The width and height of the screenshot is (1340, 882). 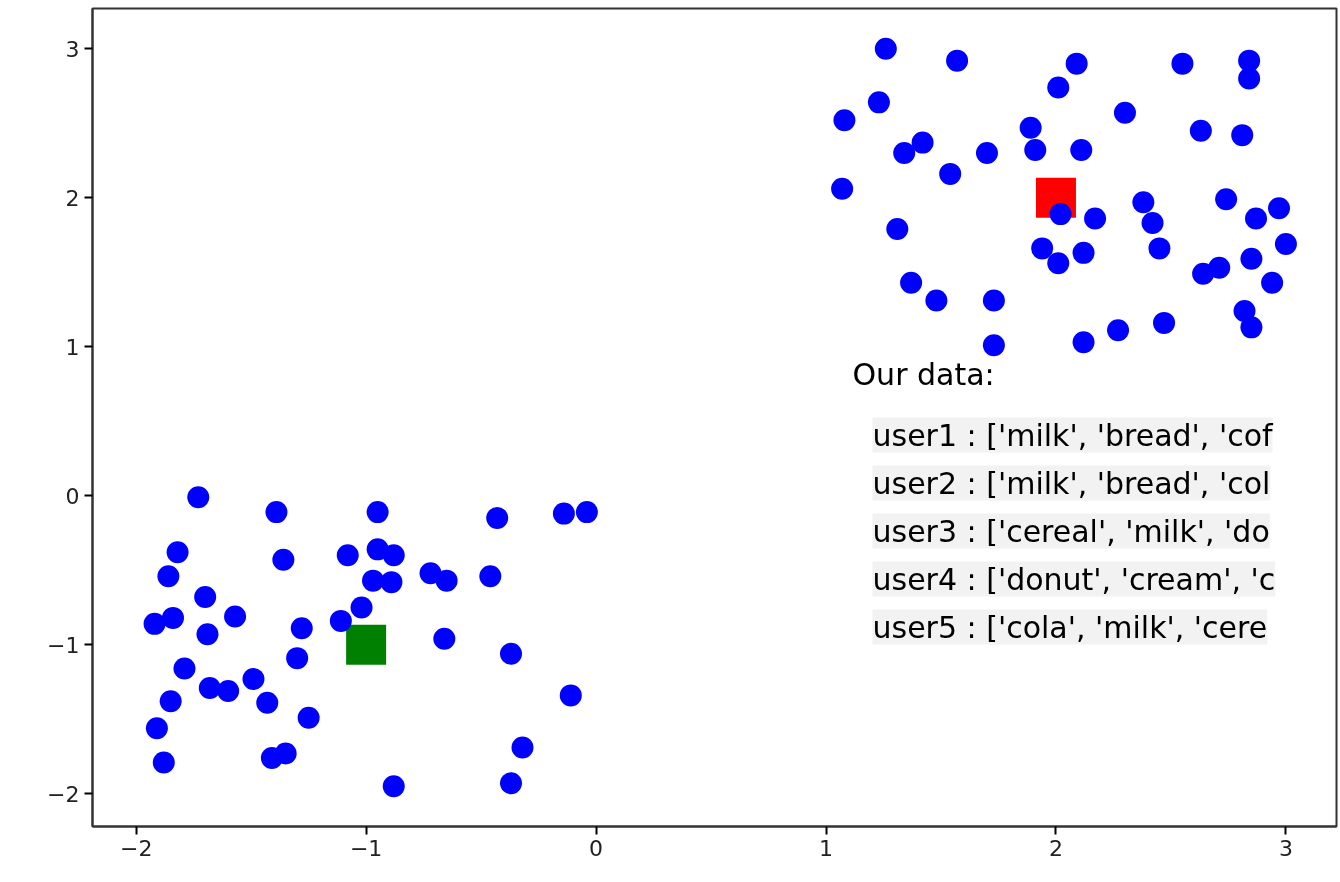 What do you see at coordinates (1070, 627) in the screenshot?
I see `annotation: user5 : ['cola', 'milk', 'cere` at bounding box center [1070, 627].